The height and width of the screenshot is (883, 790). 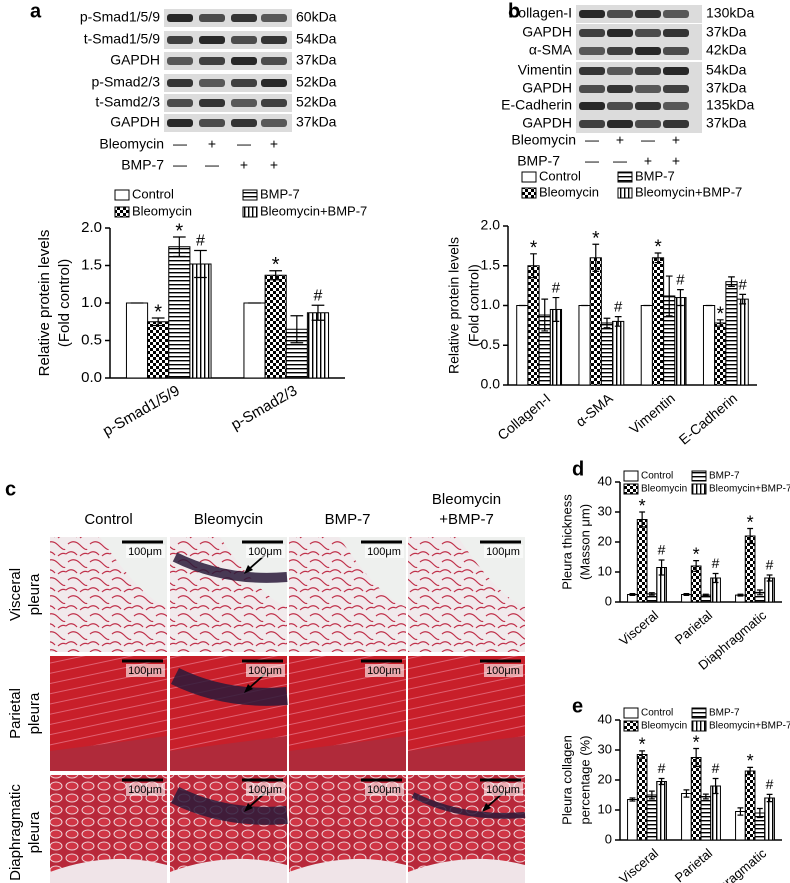 What do you see at coordinates (316, 82) in the screenshot?
I see `blot-size: 52kDa` at bounding box center [316, 82].